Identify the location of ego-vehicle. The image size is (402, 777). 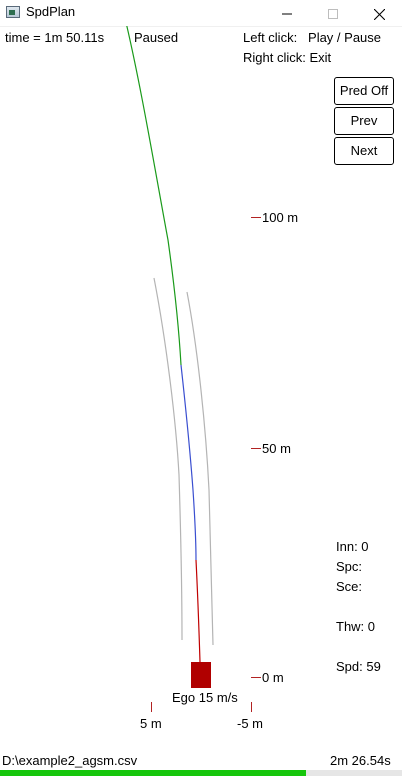
(201, 675).